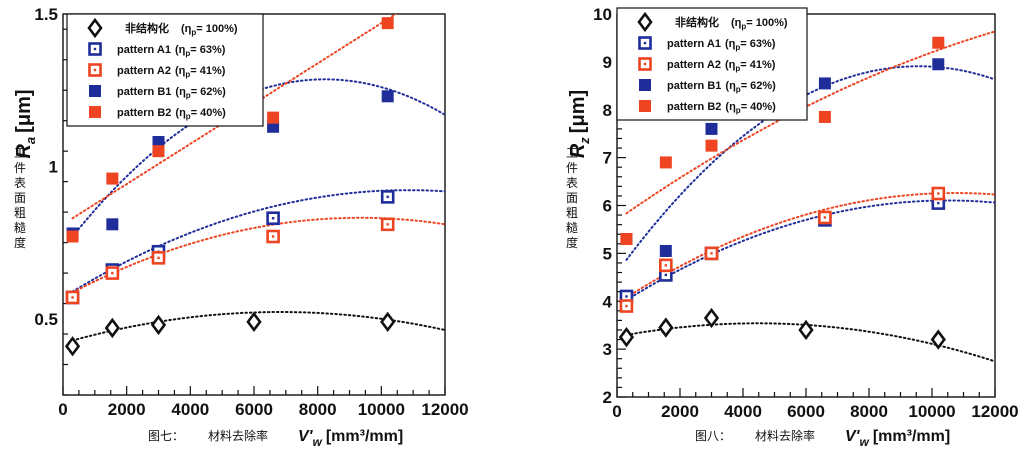 The width and height of the screenshot is (1026, 449). Describe the element at coordinates (190, 409) in the screenshot. I see `x-tick-label: 4000` at that location.